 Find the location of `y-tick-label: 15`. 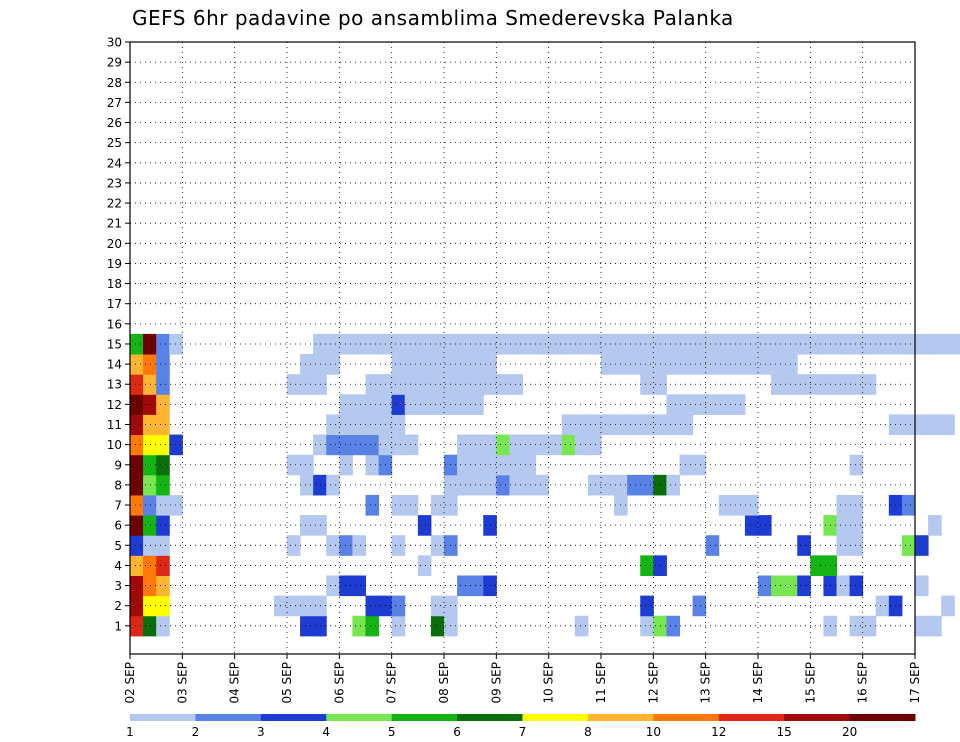

y-tick-label: 15 is located at coordinates (114, 344).